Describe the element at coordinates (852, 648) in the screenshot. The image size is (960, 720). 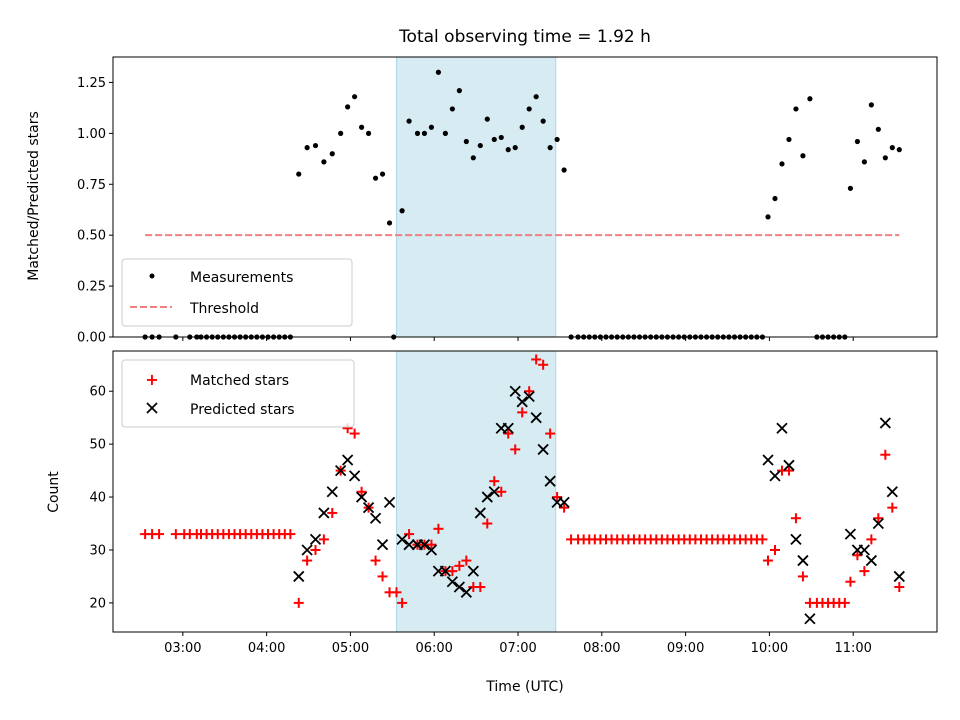
I see `x-tick-label: 11:00` at that location.